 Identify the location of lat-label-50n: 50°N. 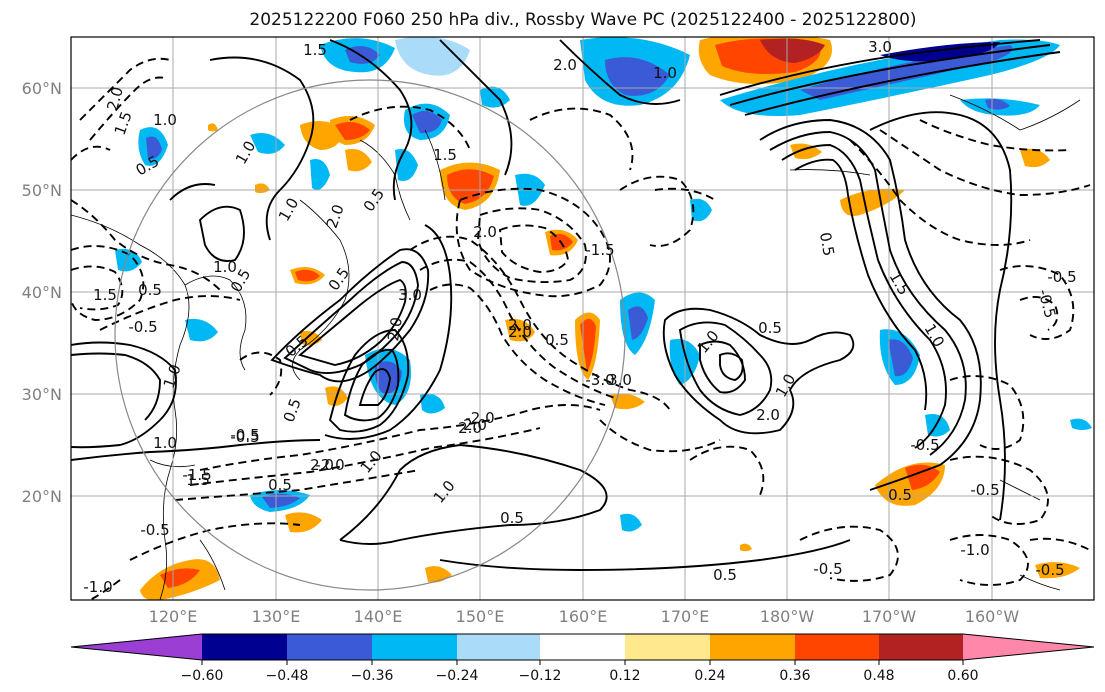
(42, 190).